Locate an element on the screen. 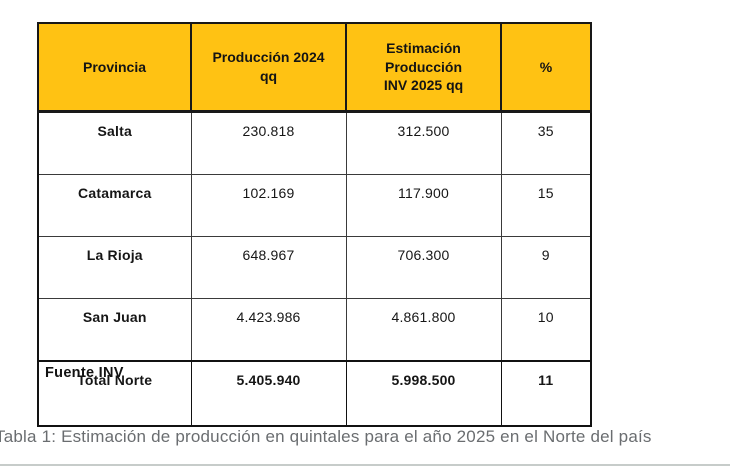 This screenshot has height=472, width=730. col-header-estimacion-2025: Estimación Producción INV 2025 qq is located at coordinates (423, 67).